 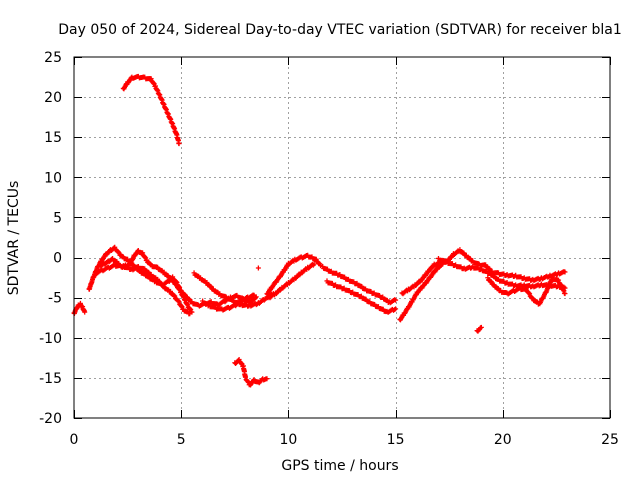 What do you see at coordinates (181, 440) in the screenshot?
I see `x-tick-label: 5` at bounding box center [181, 440].